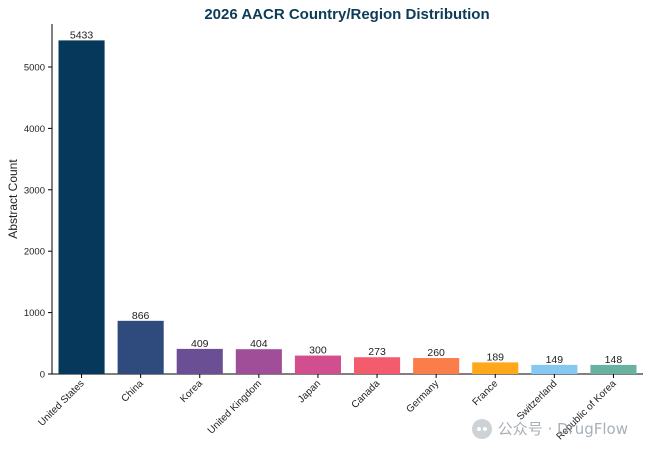  I want to click on bar-value-label: 300, so click(318, 351).